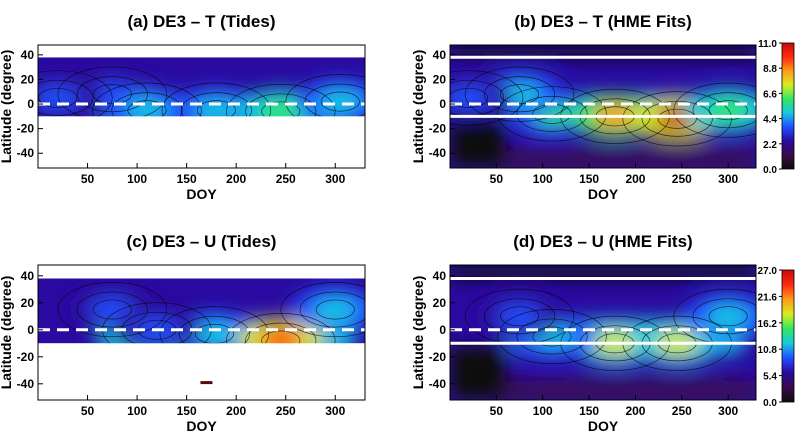 Image resolution: width=804 pixels, height=446 pixels. Describe the element at coordinates (776, 337) in the screenshot. I see `colorbar: 27.0 21.6 16.2 10.8 5.4 0.0` at that location.